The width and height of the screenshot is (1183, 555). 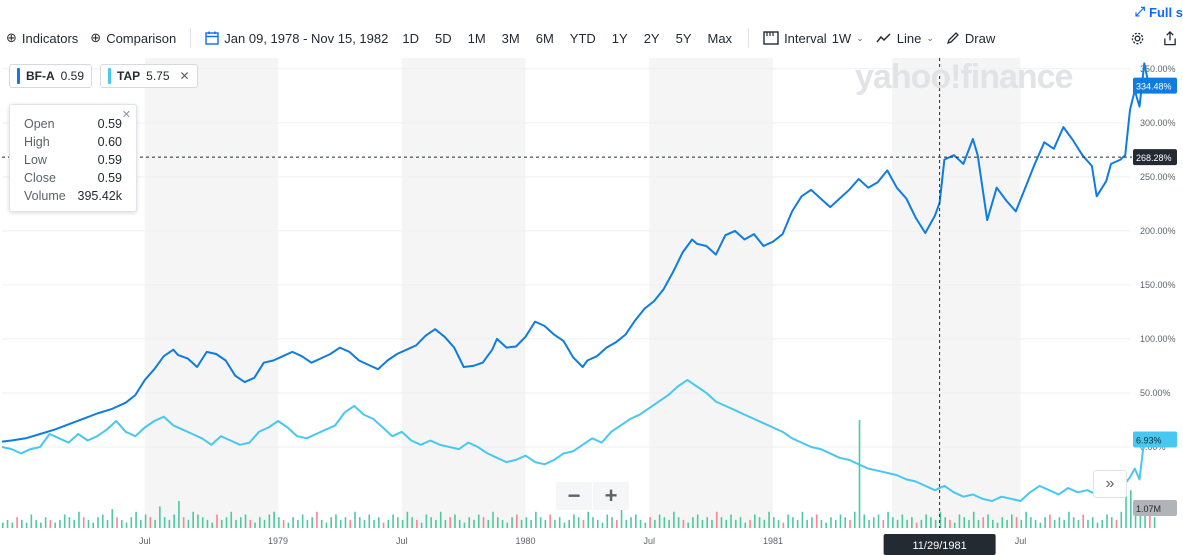 I want to click on remove-comparison-icon: ✕, so click(x=184, y=76).